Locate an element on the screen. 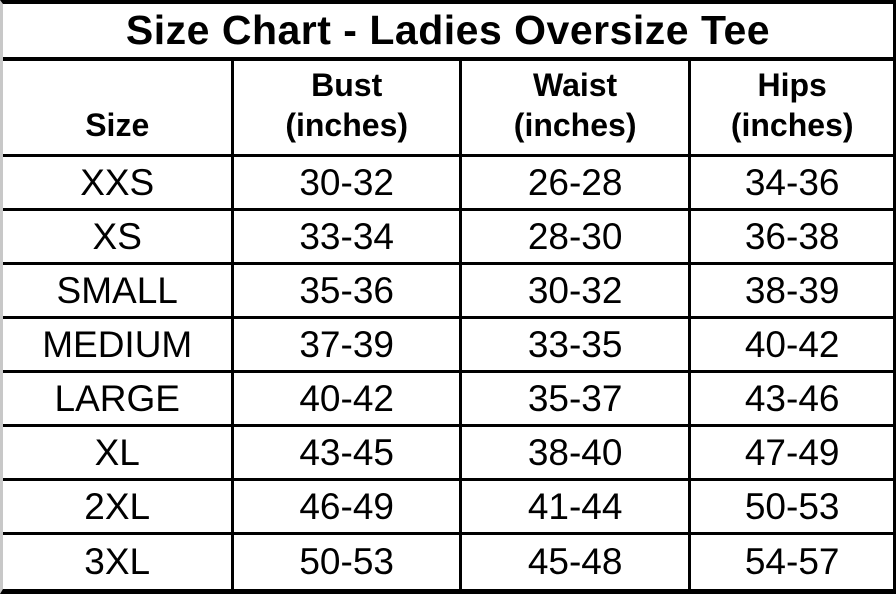 The image size is (896, 594). cell-bust: 50-53 is located at coordinates (348, 562).